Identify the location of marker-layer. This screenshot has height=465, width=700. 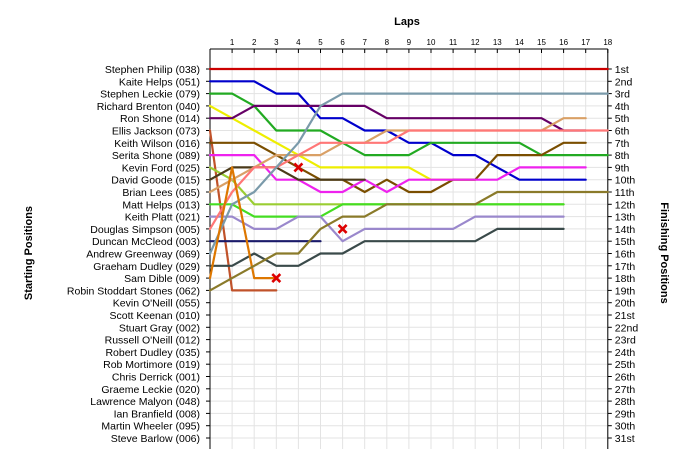
(309, 223).